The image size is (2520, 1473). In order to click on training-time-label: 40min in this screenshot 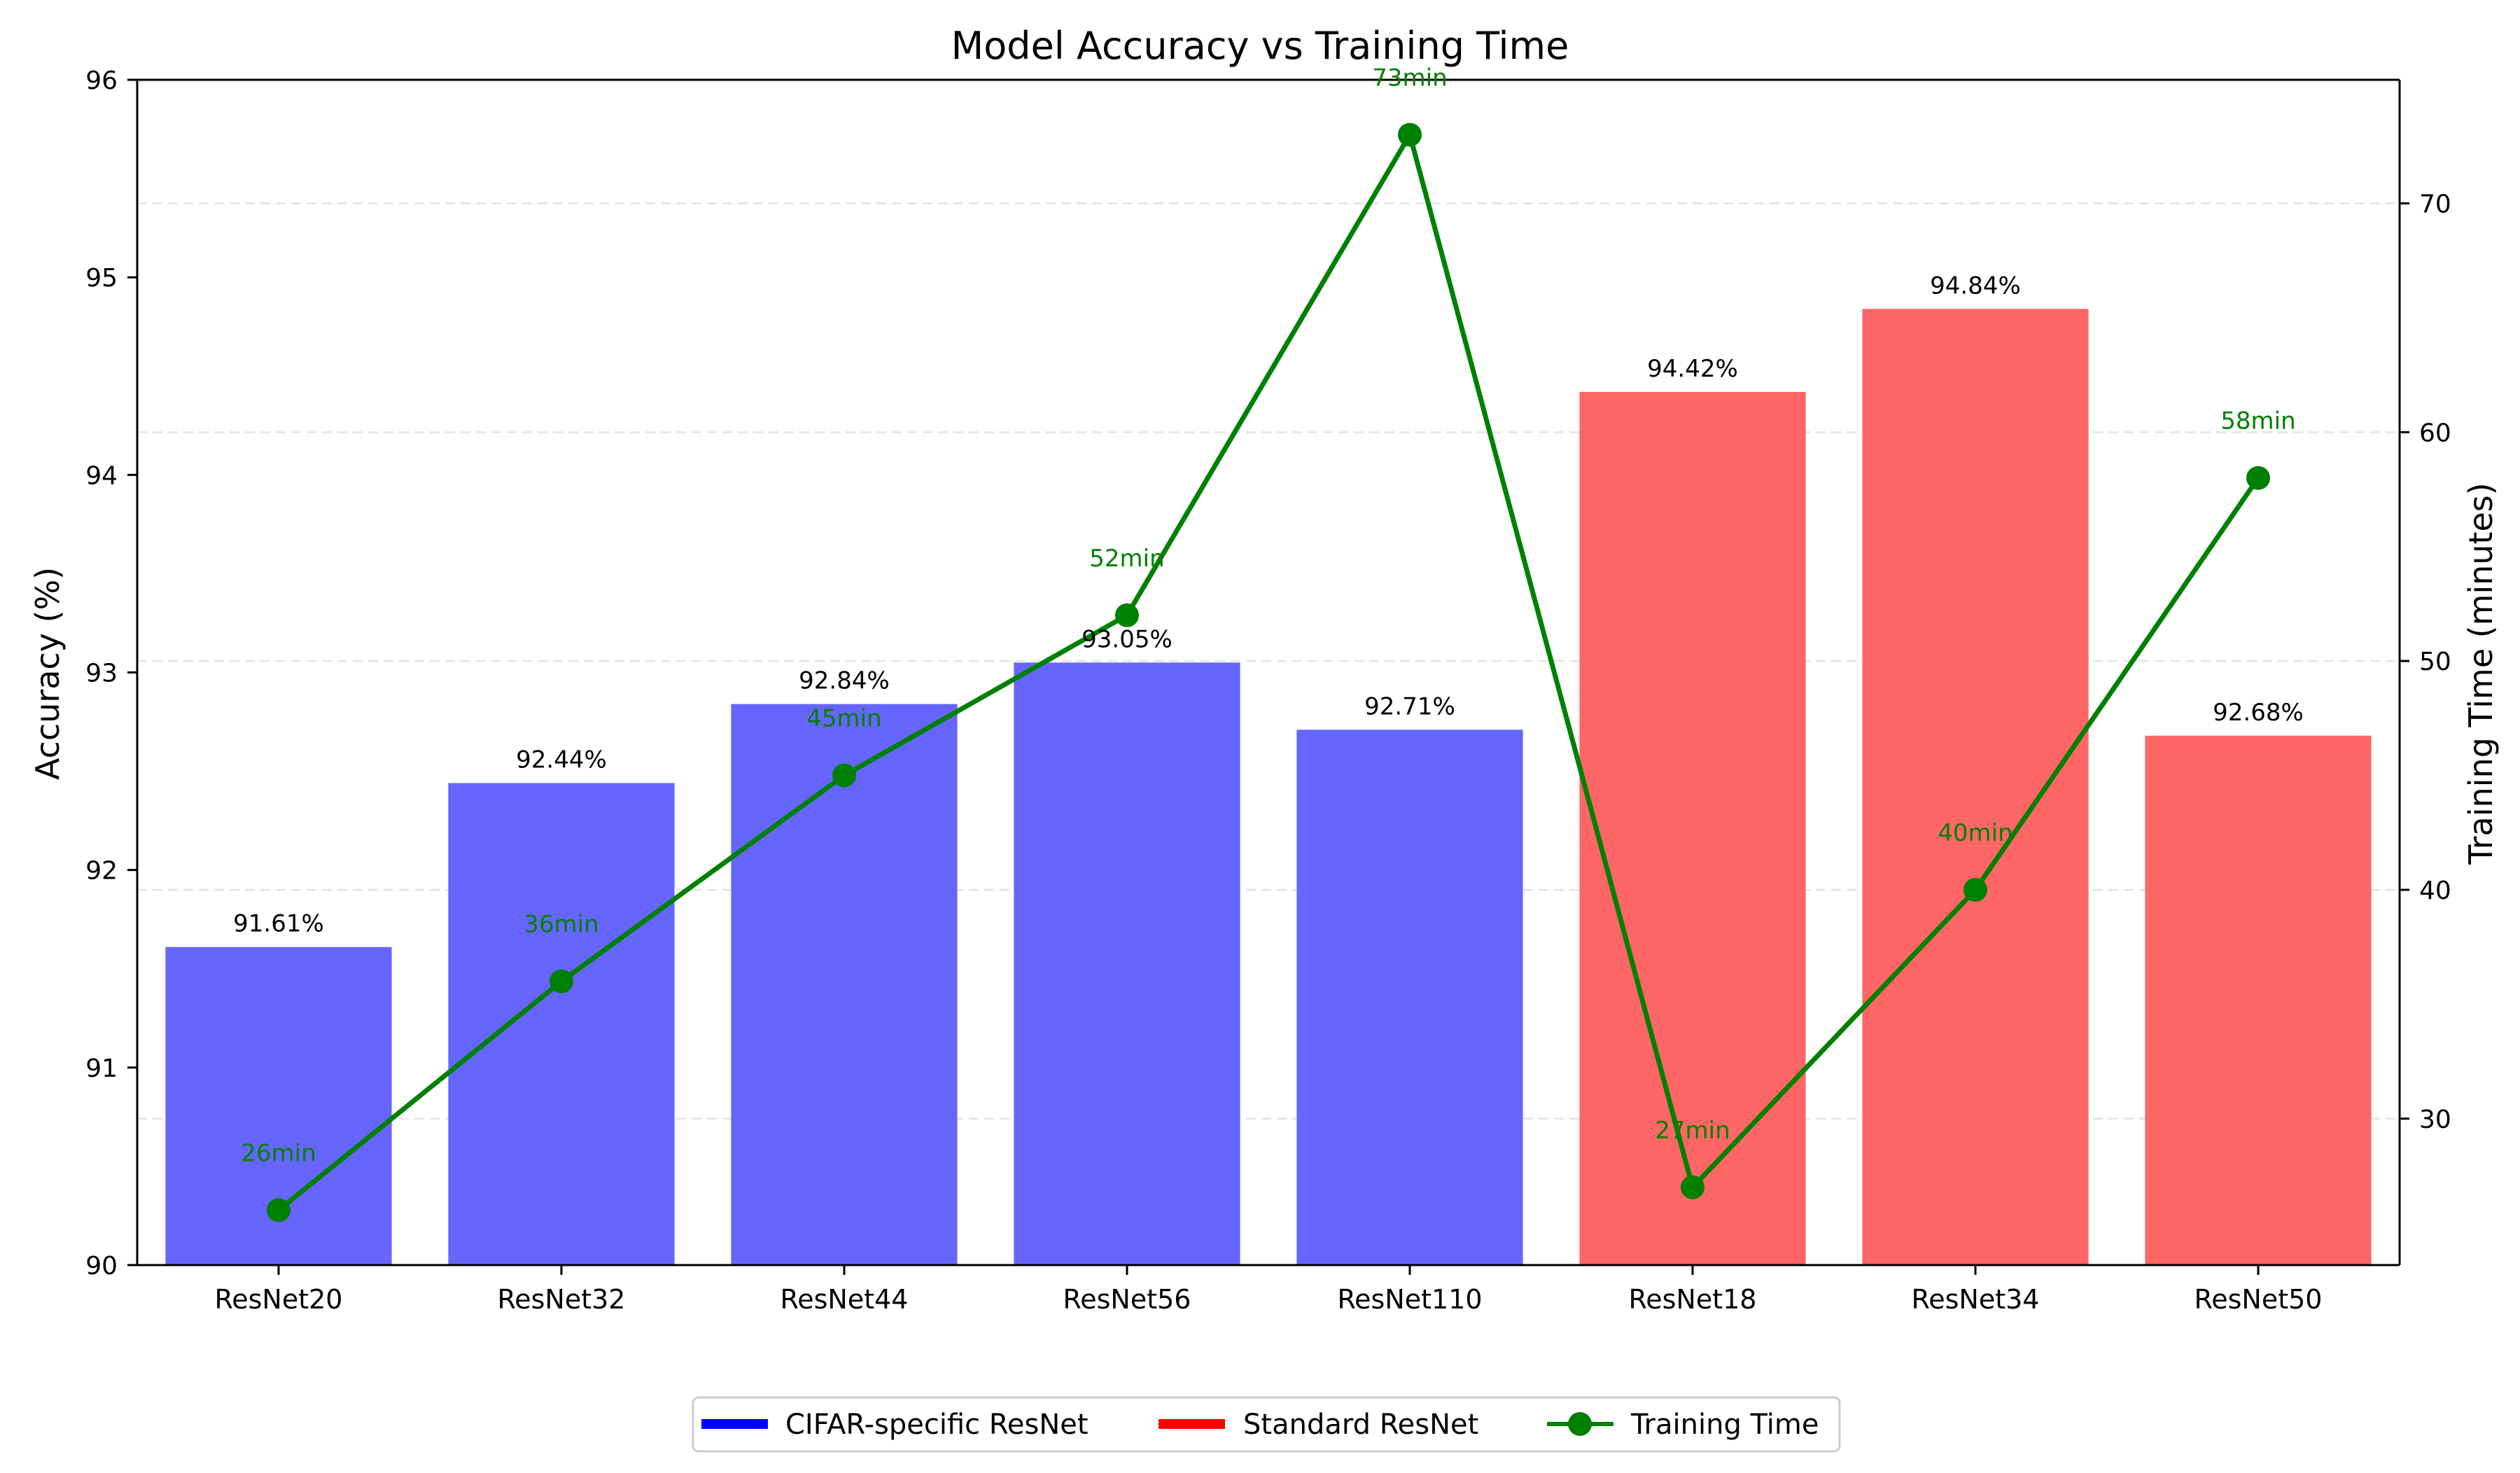, I will do `click(1975, 833)`.